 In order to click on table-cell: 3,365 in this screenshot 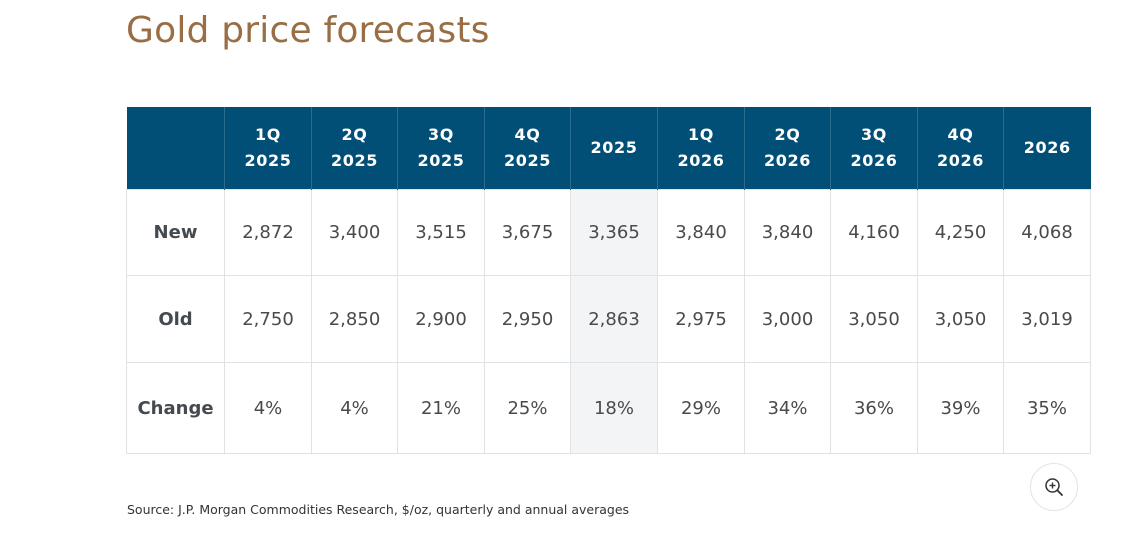, I will do `click(614, 232)`.